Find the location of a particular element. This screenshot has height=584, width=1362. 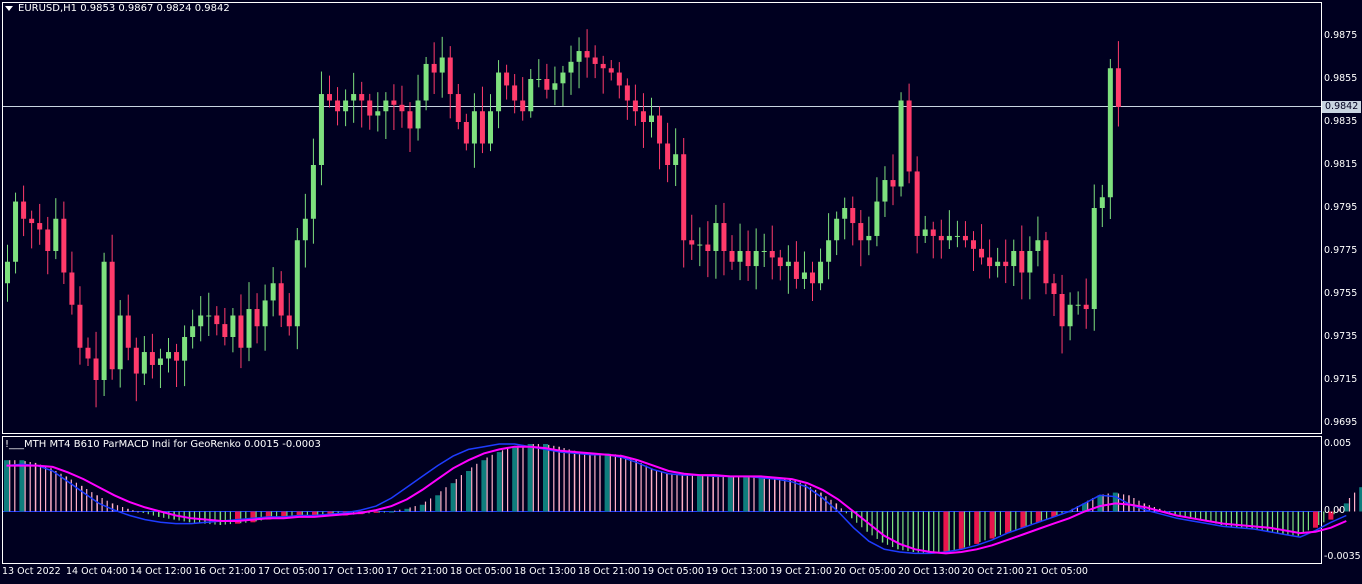

chart-menu-triangle-icon is located at coordinates (9, 8).